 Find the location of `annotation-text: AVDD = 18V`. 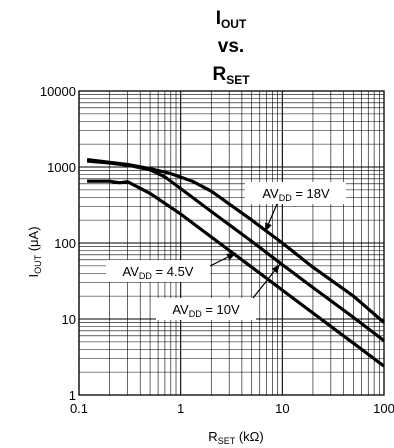

annotation-text: AVDD = 18V is located at coordinates (296, 194).